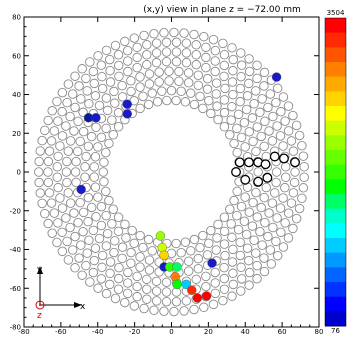 The height and width of the screenshot is (338, 353). I want to click on x-tick-label: 60, so click(282, 331).